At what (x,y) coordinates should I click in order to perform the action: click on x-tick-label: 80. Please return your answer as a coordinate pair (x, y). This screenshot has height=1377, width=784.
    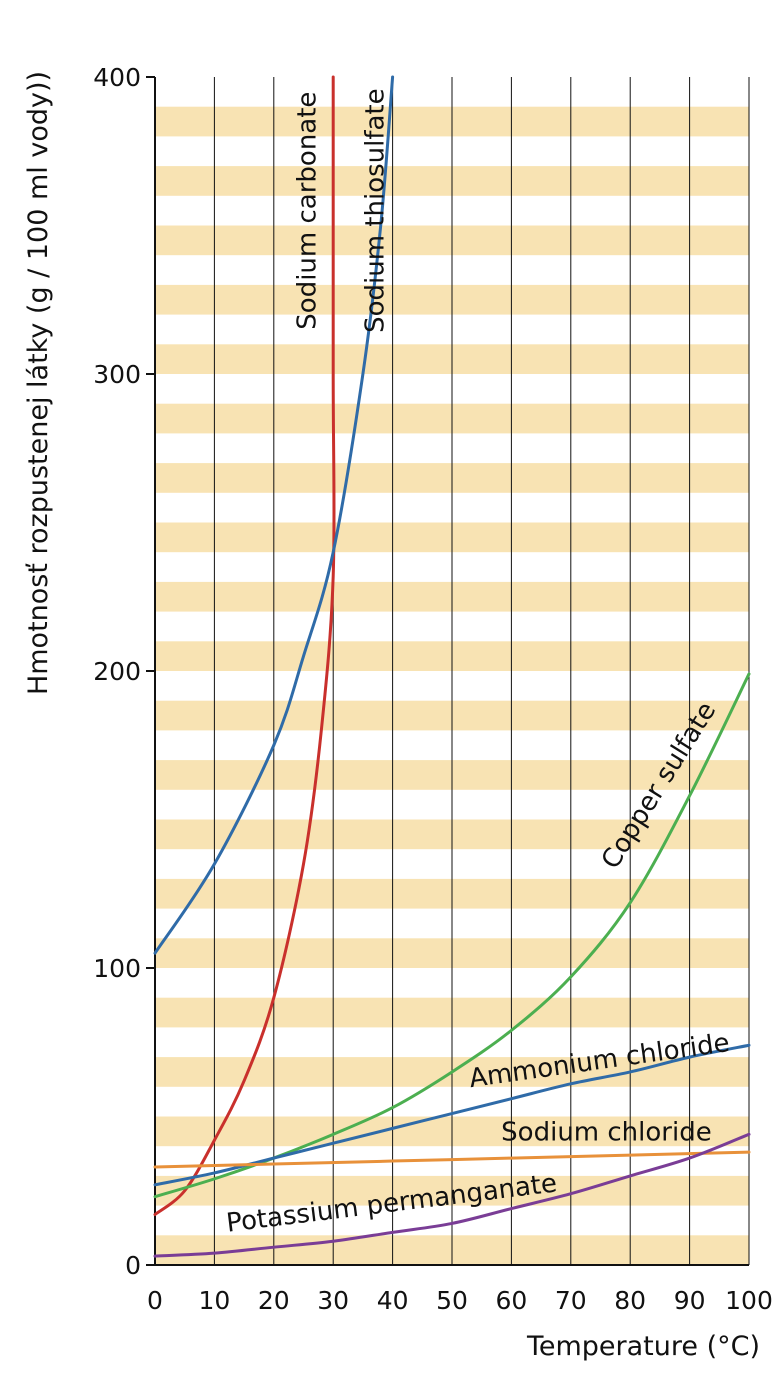
    Looking at the image, I should click on (630, 1300).